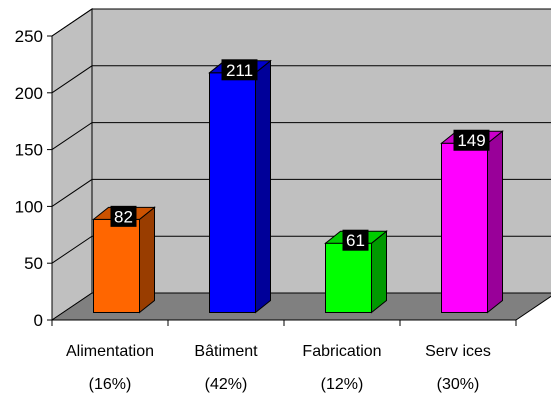 This screenshot has width=551, height=399. I want to click on data-label: 211, so click(239, 70).